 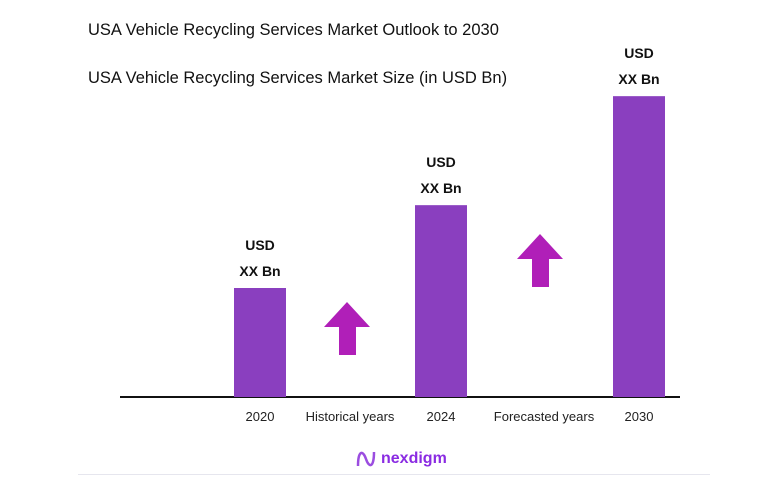 What do you see at coordinates (639, 246) in the screenshot?
I see `bar-2030` at bounding box center [639, 246].